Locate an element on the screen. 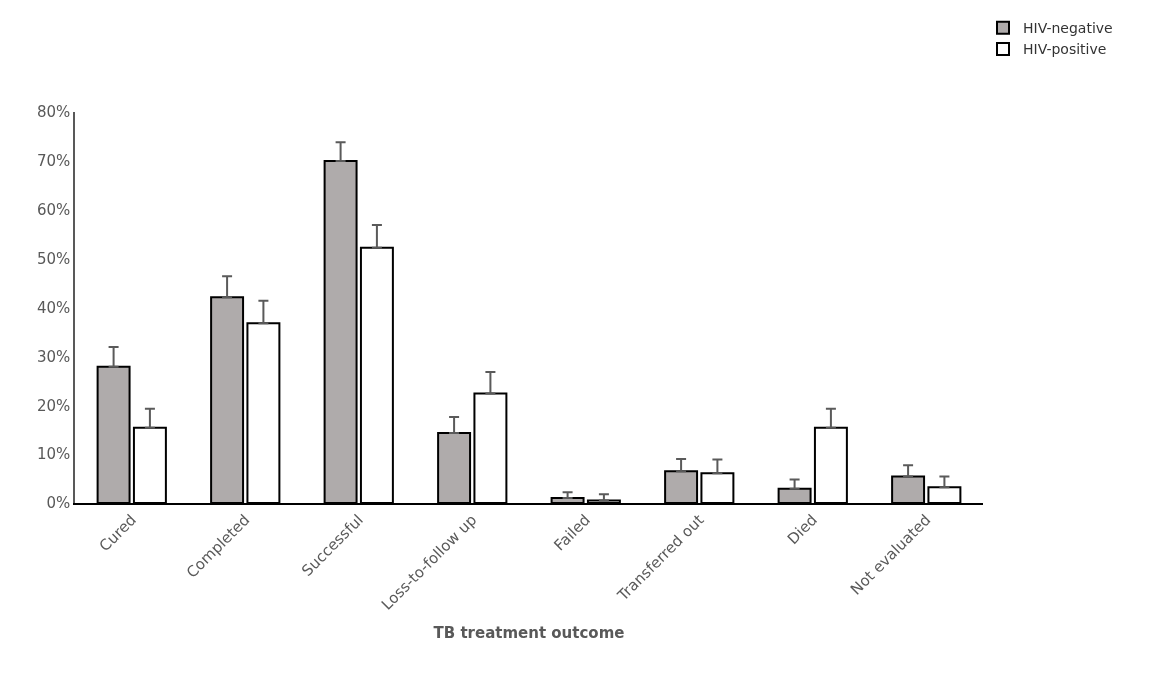 This screenshot has width=1173, height=693. y-tick-label: 20% is located at coordinates (53, 405).